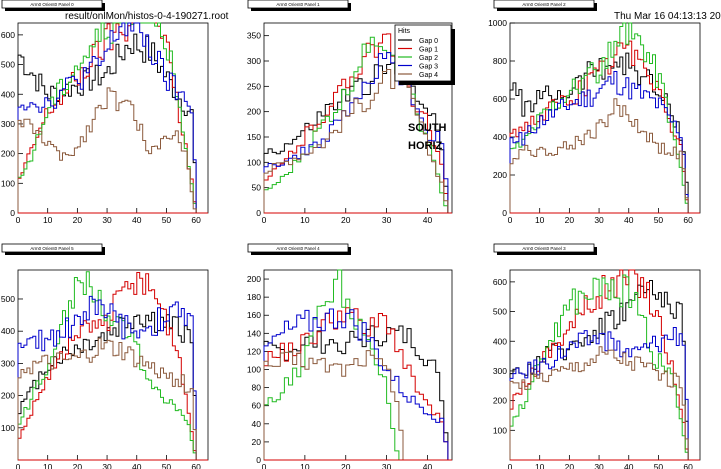 The image size is (721, 469). Describe the element at coordinates (147, 16) in the screenshot. I see `file-path-label: result/onlMon/histos-0-4-190271.root` at that location.